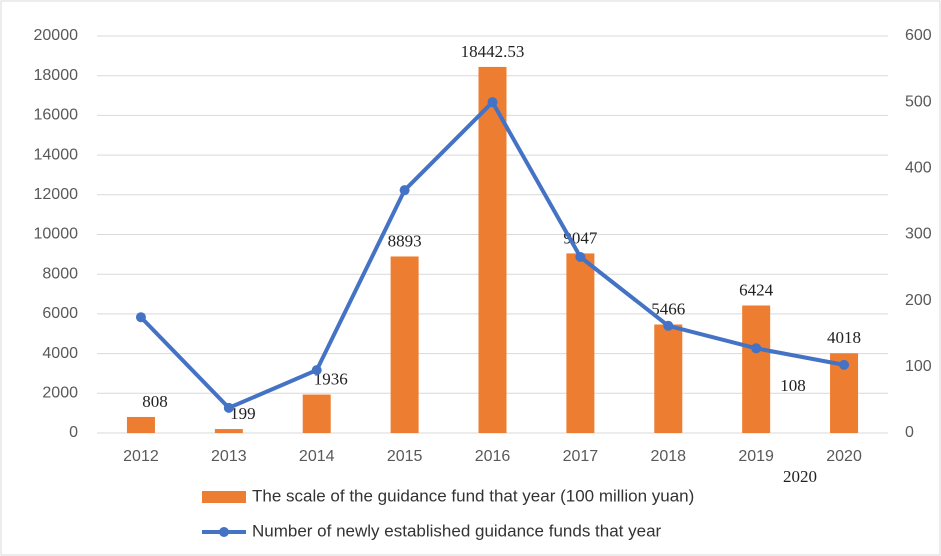 The image size is (941, 556). I want to click on y-tick-label: 6000, so click(60, 313).